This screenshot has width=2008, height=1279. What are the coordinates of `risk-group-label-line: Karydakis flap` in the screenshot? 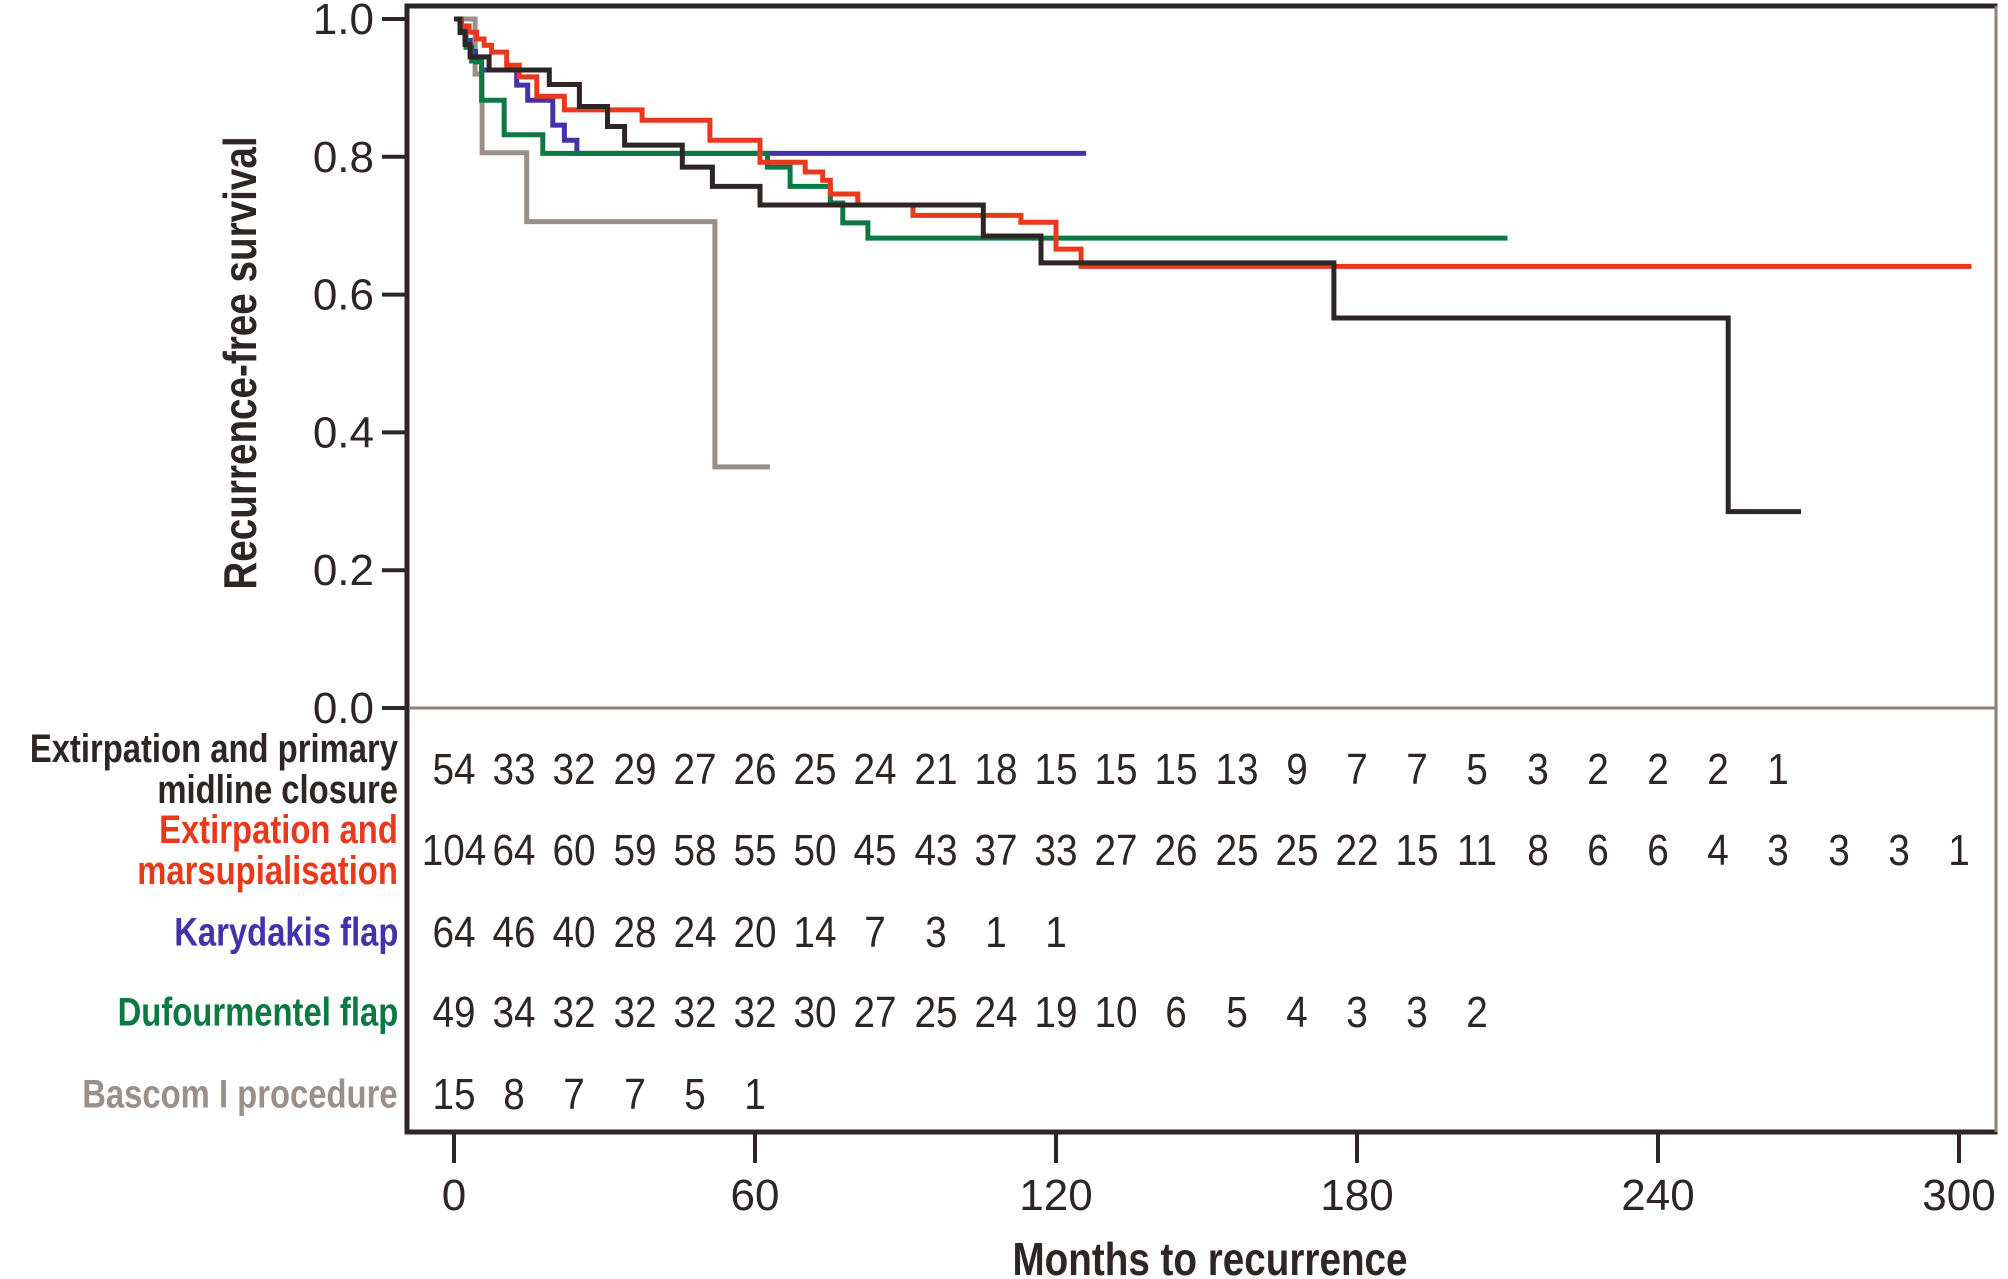 It's located at (285, 932).